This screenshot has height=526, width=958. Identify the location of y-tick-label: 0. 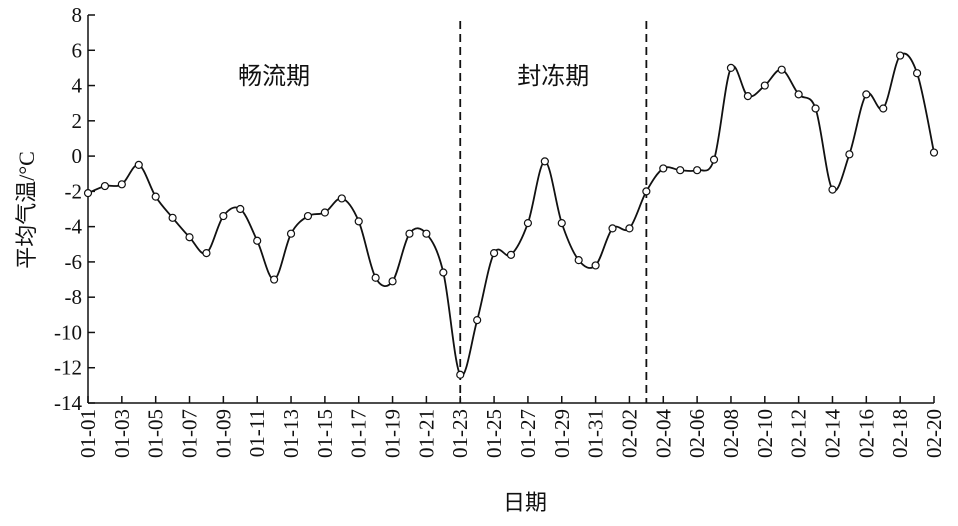
(77, 156).